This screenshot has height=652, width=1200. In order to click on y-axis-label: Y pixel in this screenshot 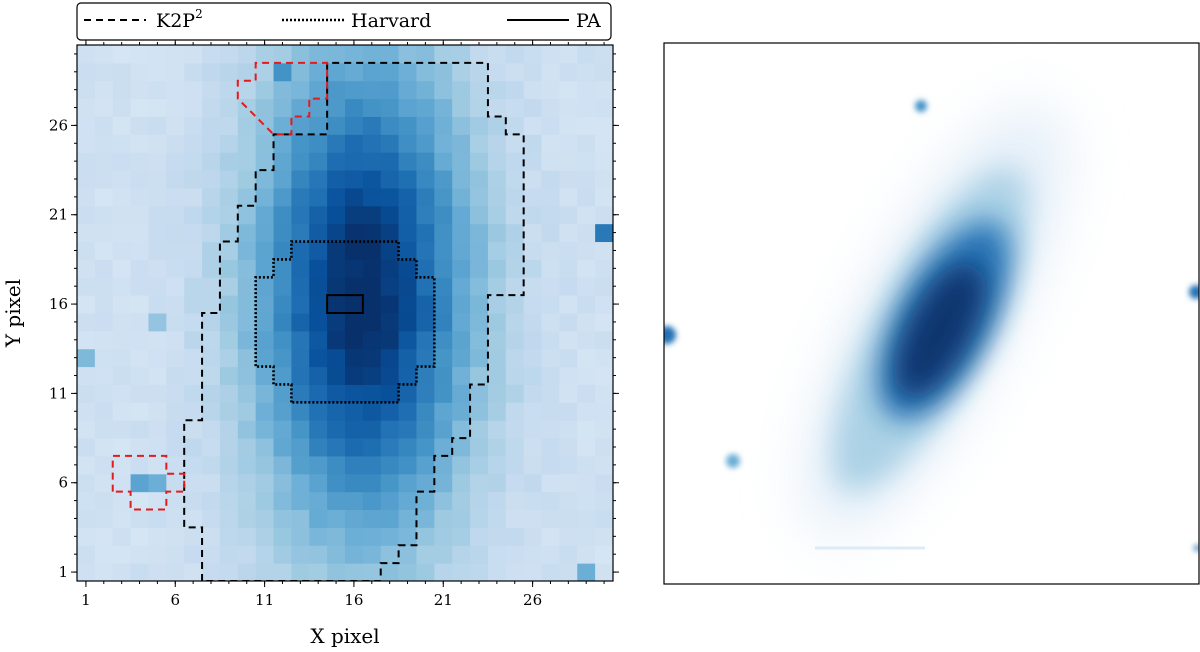, I will do `click(13, 313)`.